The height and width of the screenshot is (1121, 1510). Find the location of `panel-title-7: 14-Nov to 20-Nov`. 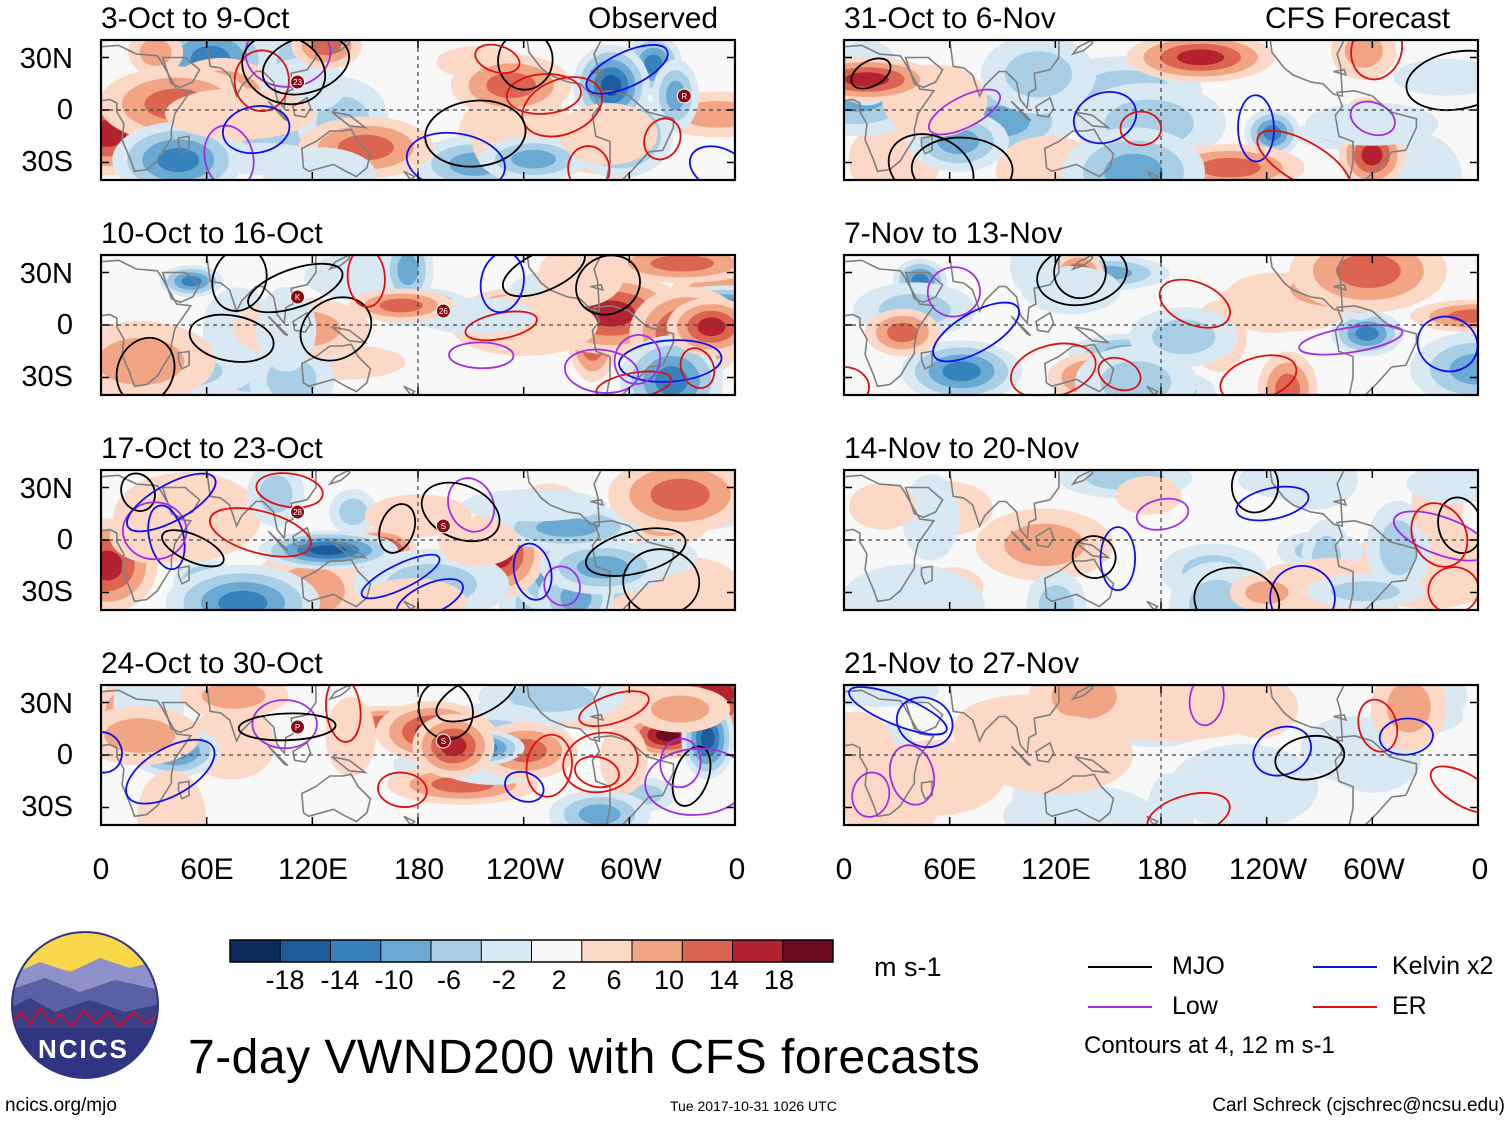

panel-title-7: 14-Nov to 20-Nov is located at coordinates (962, 448).